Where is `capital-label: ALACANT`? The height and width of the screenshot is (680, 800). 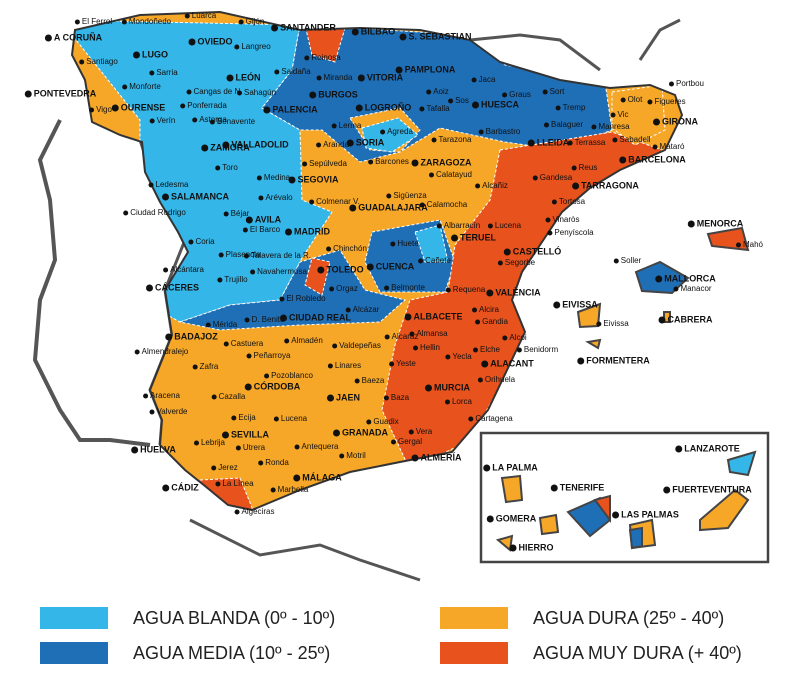
capital-label: ALACANT is located at coordinates (512, 363).